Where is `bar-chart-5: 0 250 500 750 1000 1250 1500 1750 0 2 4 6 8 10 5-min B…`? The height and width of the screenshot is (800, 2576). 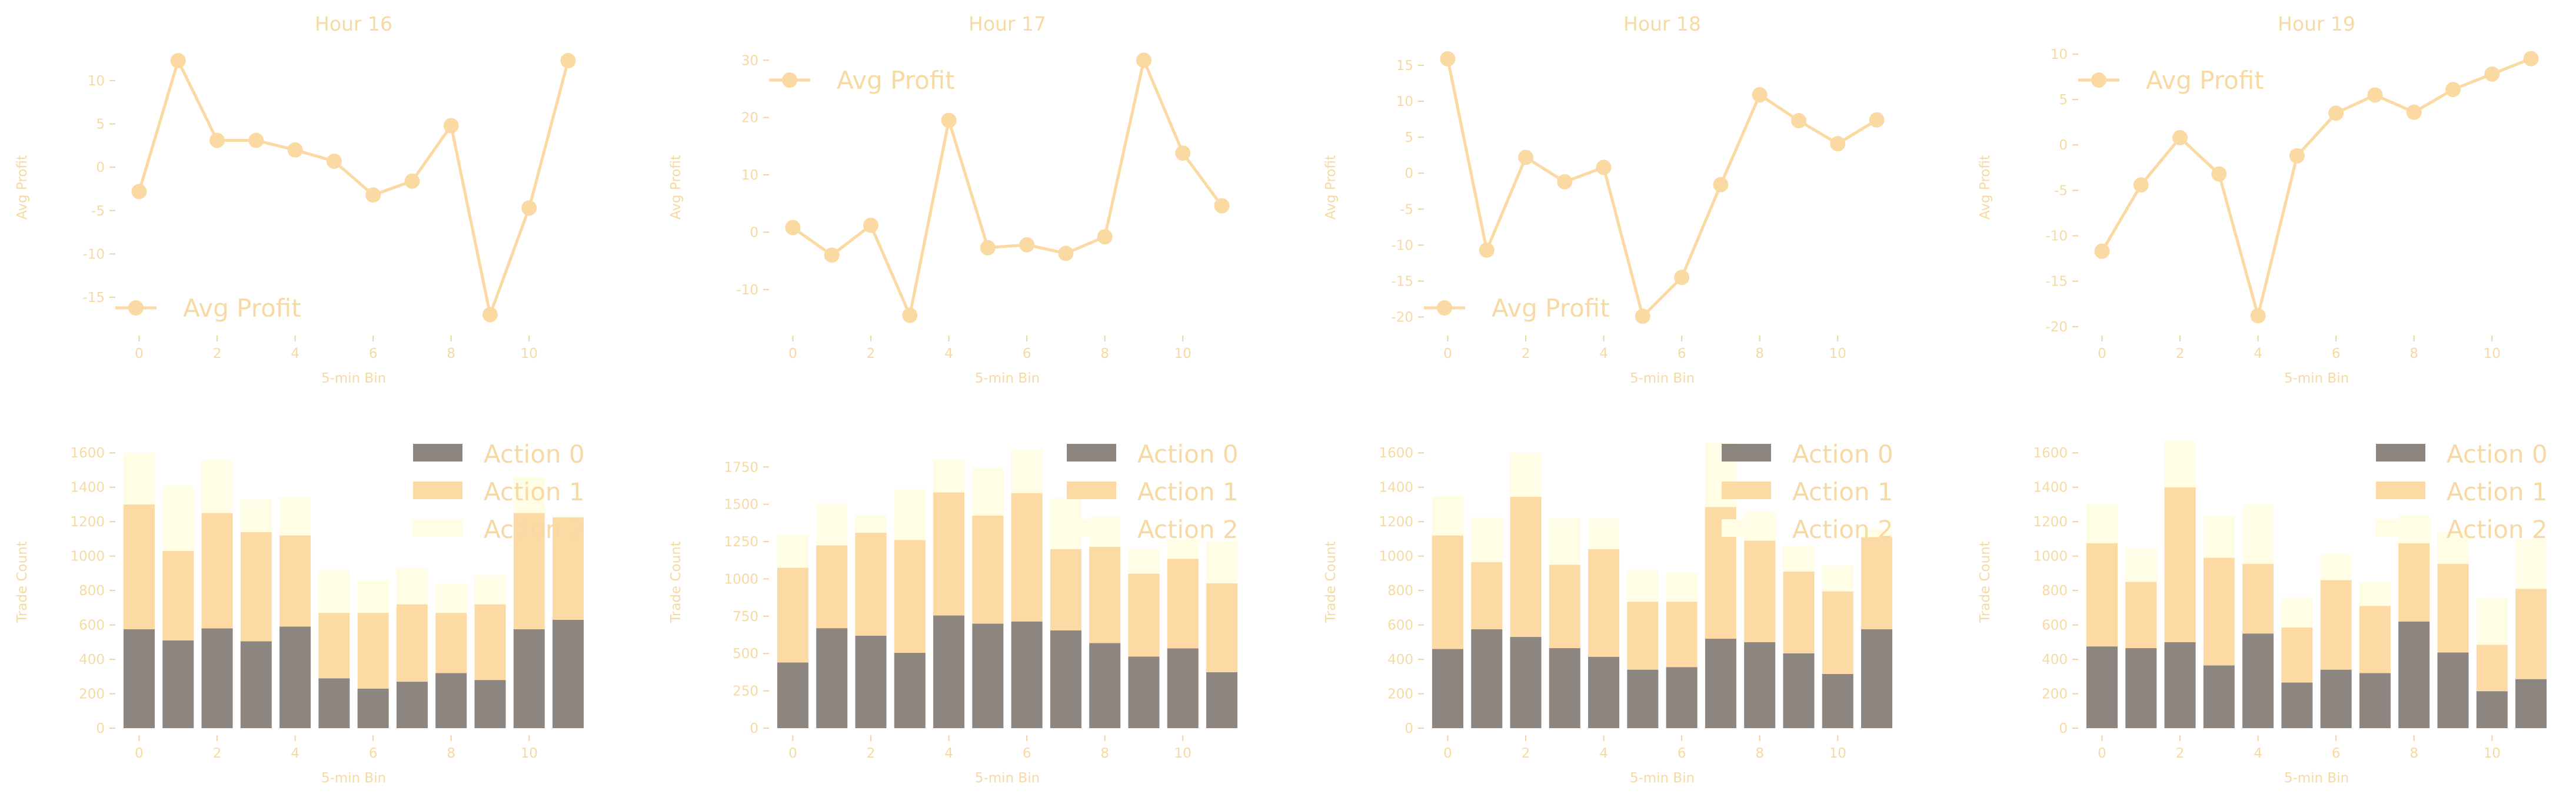 bar-chart-5: 0 250 500 750 1000 1250 1500 1750 0 2 4 6 8 10 5-min B… is located at coordinates (953, 613).